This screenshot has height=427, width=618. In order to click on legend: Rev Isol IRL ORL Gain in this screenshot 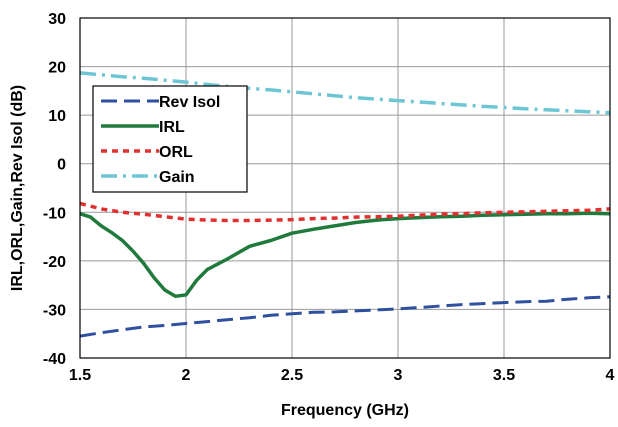, I will do `click(170, 139)`.